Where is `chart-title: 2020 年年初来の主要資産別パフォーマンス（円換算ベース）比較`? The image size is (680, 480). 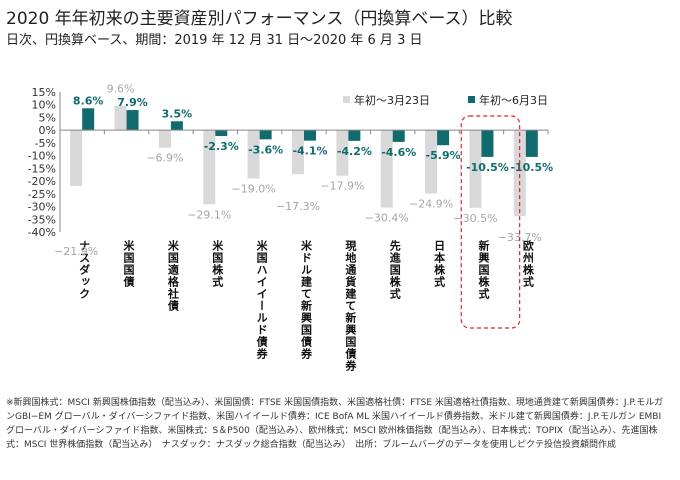 chart-title: 2020 年年初来の主要資産別パフォーマンス（円換算ベース）比較 is located at coordinates (259, 19).